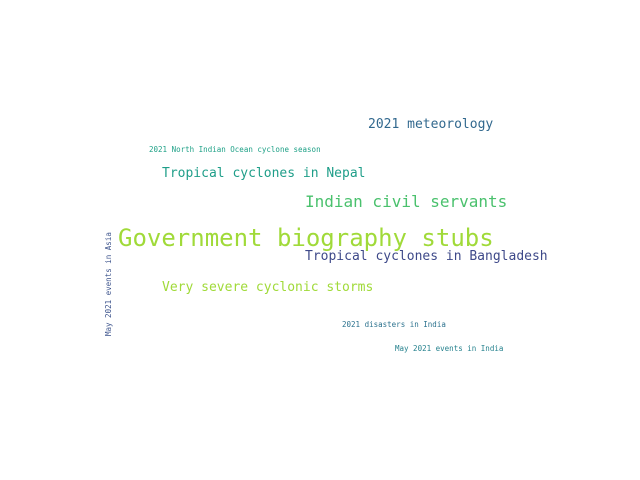 This screenshot has width=640, height=480. I want to click on word-indian-civil-servants: Indian civil servants, so click(406, 201).